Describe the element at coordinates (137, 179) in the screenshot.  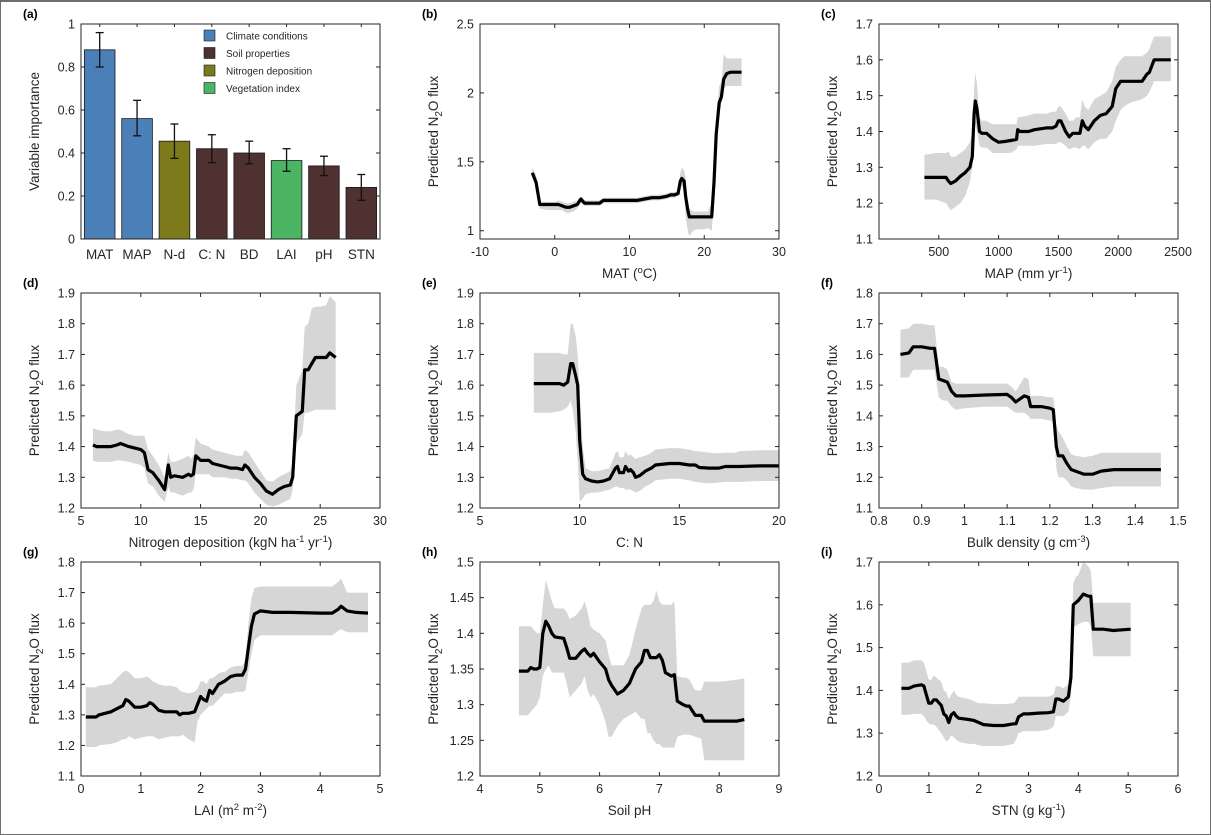
I see `bar-map` at that location.